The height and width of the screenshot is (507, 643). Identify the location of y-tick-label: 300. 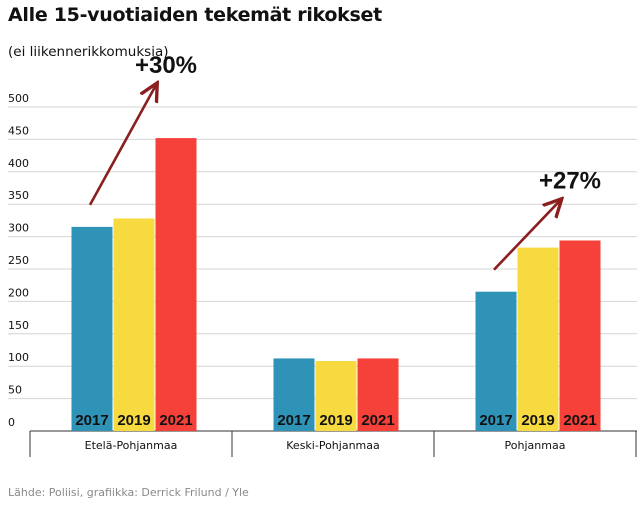
(18, 228).